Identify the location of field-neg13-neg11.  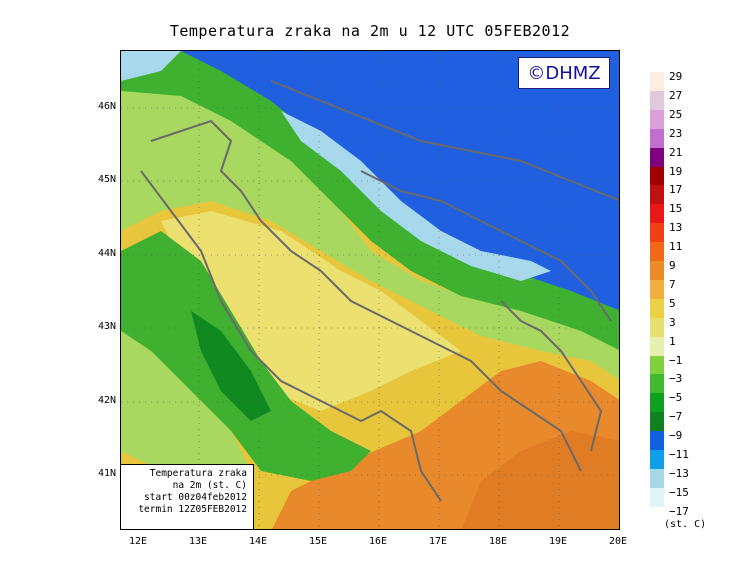
(416, 196).